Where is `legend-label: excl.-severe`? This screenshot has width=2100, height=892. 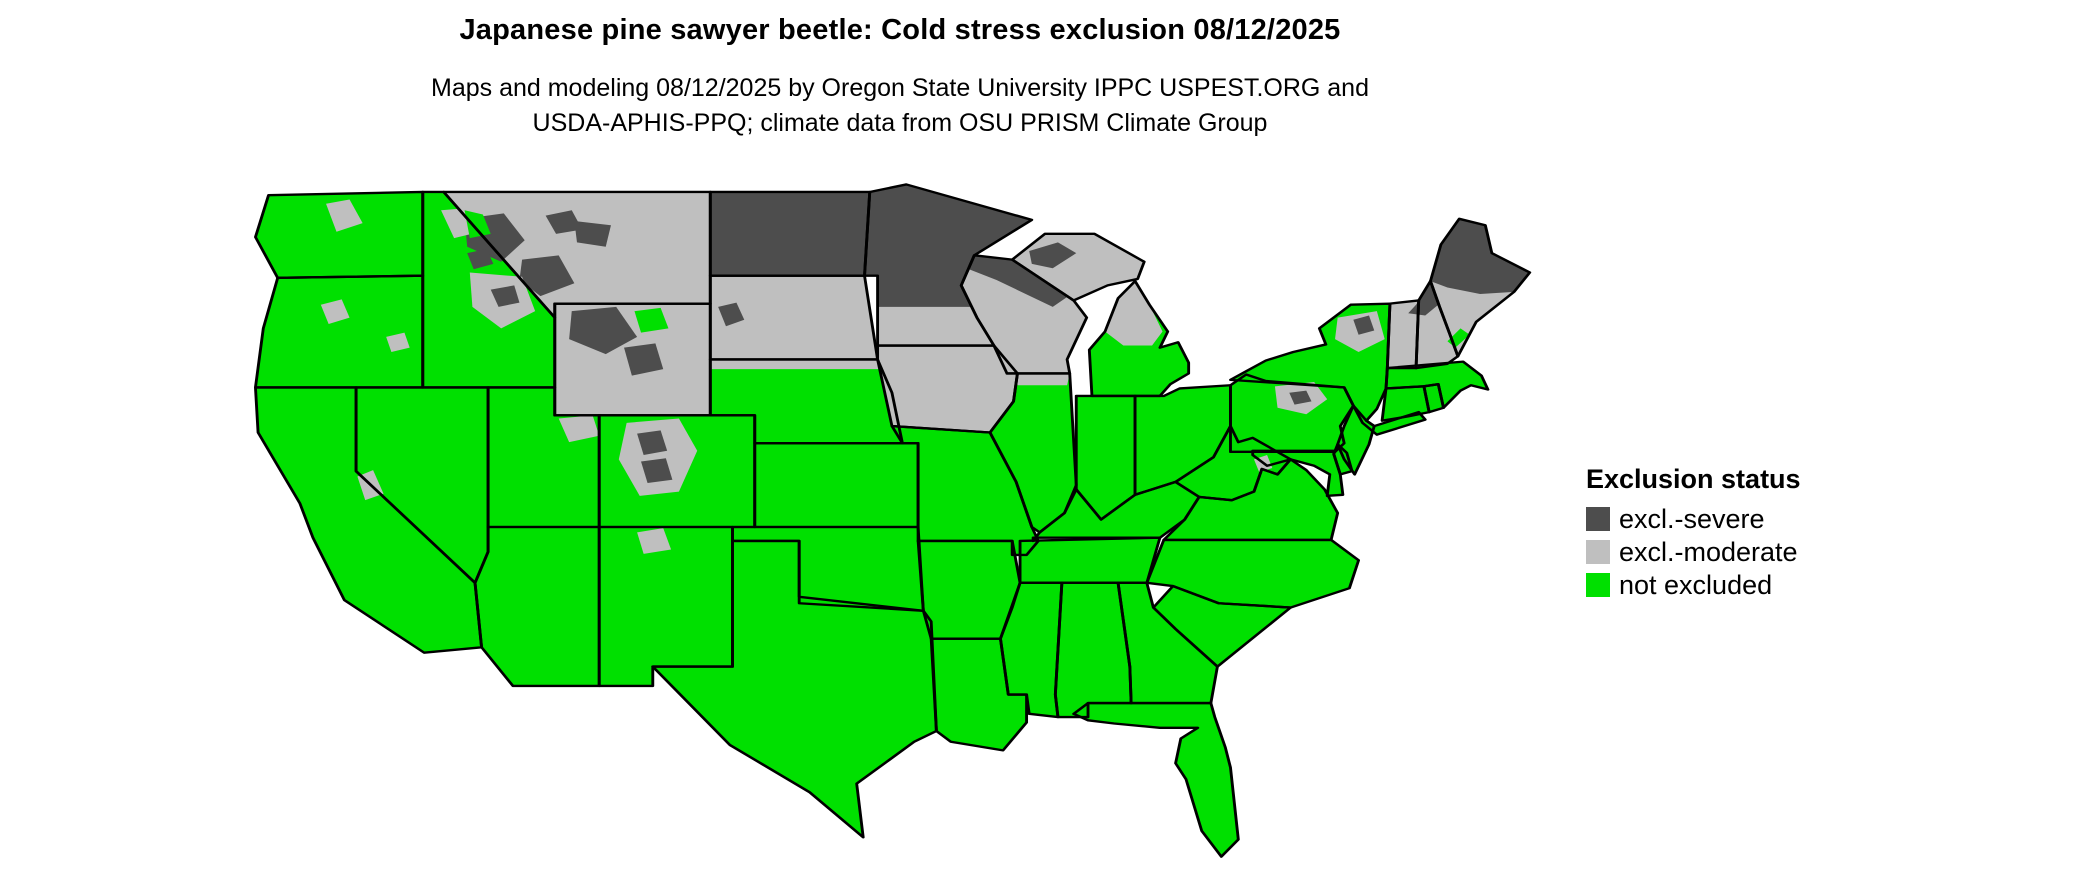
legend-label: excl.-severe is located at coordinates (1692, 519).